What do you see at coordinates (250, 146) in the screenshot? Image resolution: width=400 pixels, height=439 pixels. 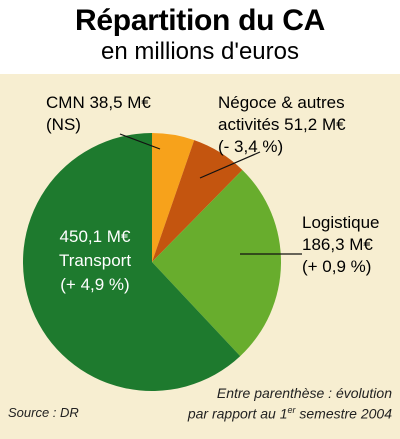 I see `slice-label-line: (- 3,4 %)` at bounding box center [250, 146].